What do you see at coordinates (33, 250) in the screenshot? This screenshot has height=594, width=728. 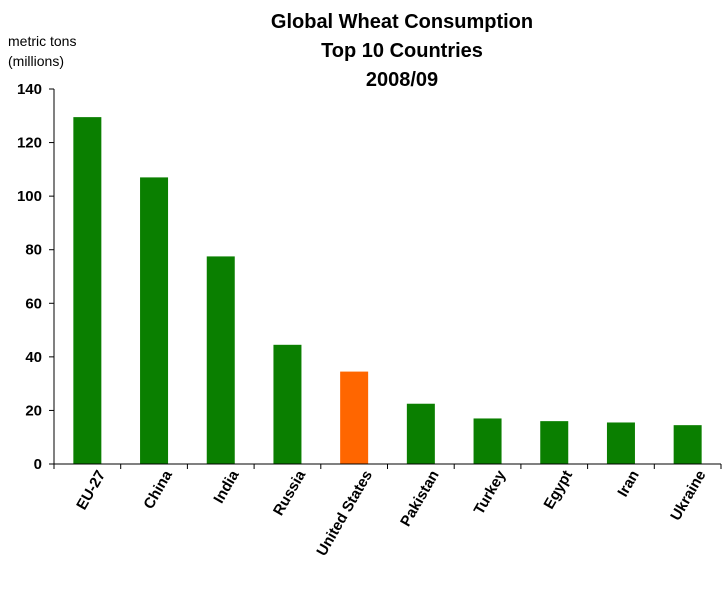 I see `y-tick-label: 80` at bounding box center [33, 250].